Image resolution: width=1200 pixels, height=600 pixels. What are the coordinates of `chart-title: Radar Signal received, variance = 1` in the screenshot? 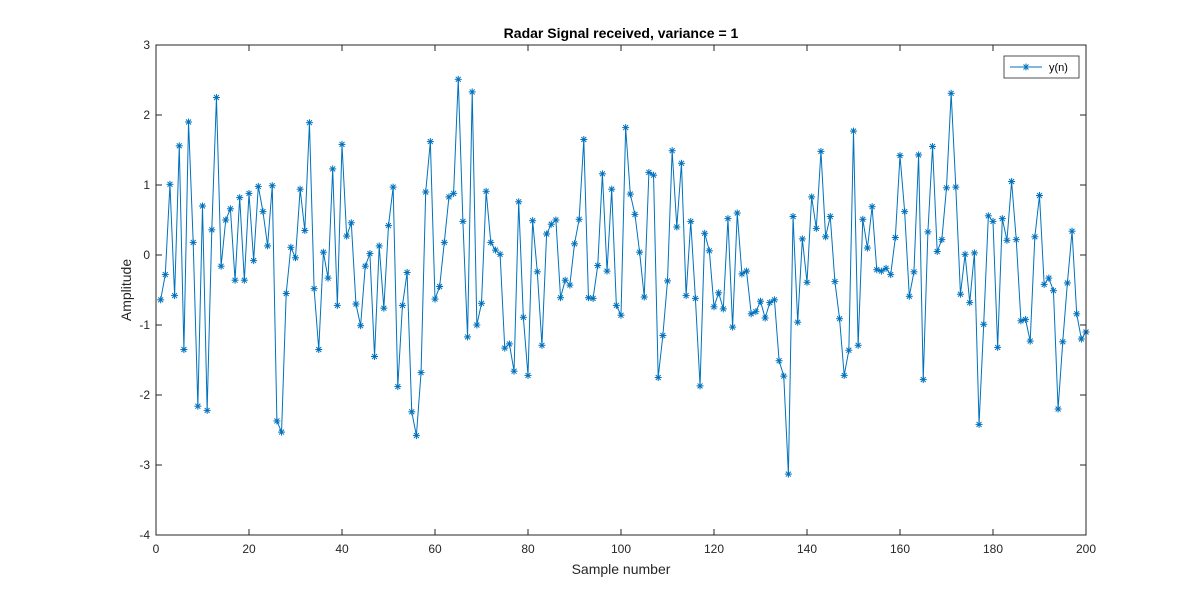 It's located at (621, 33).